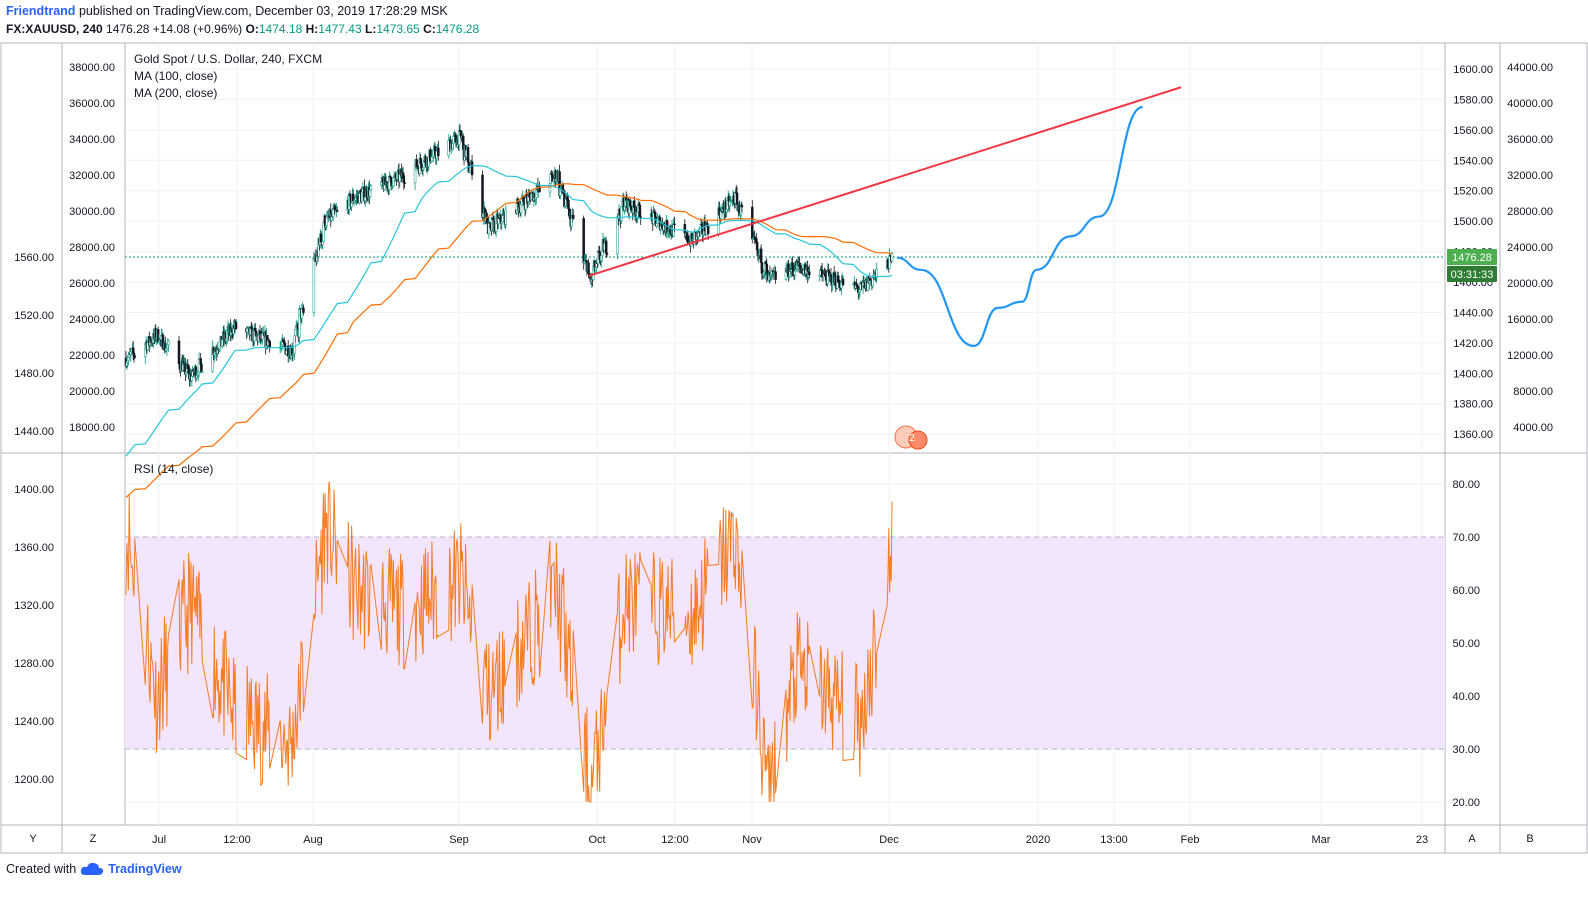 This screenshot has height=898, width=1588. Describe the element at coordinates (1466, 803) in the screenshot. I see `rsi-tick: 20.00` at that location.